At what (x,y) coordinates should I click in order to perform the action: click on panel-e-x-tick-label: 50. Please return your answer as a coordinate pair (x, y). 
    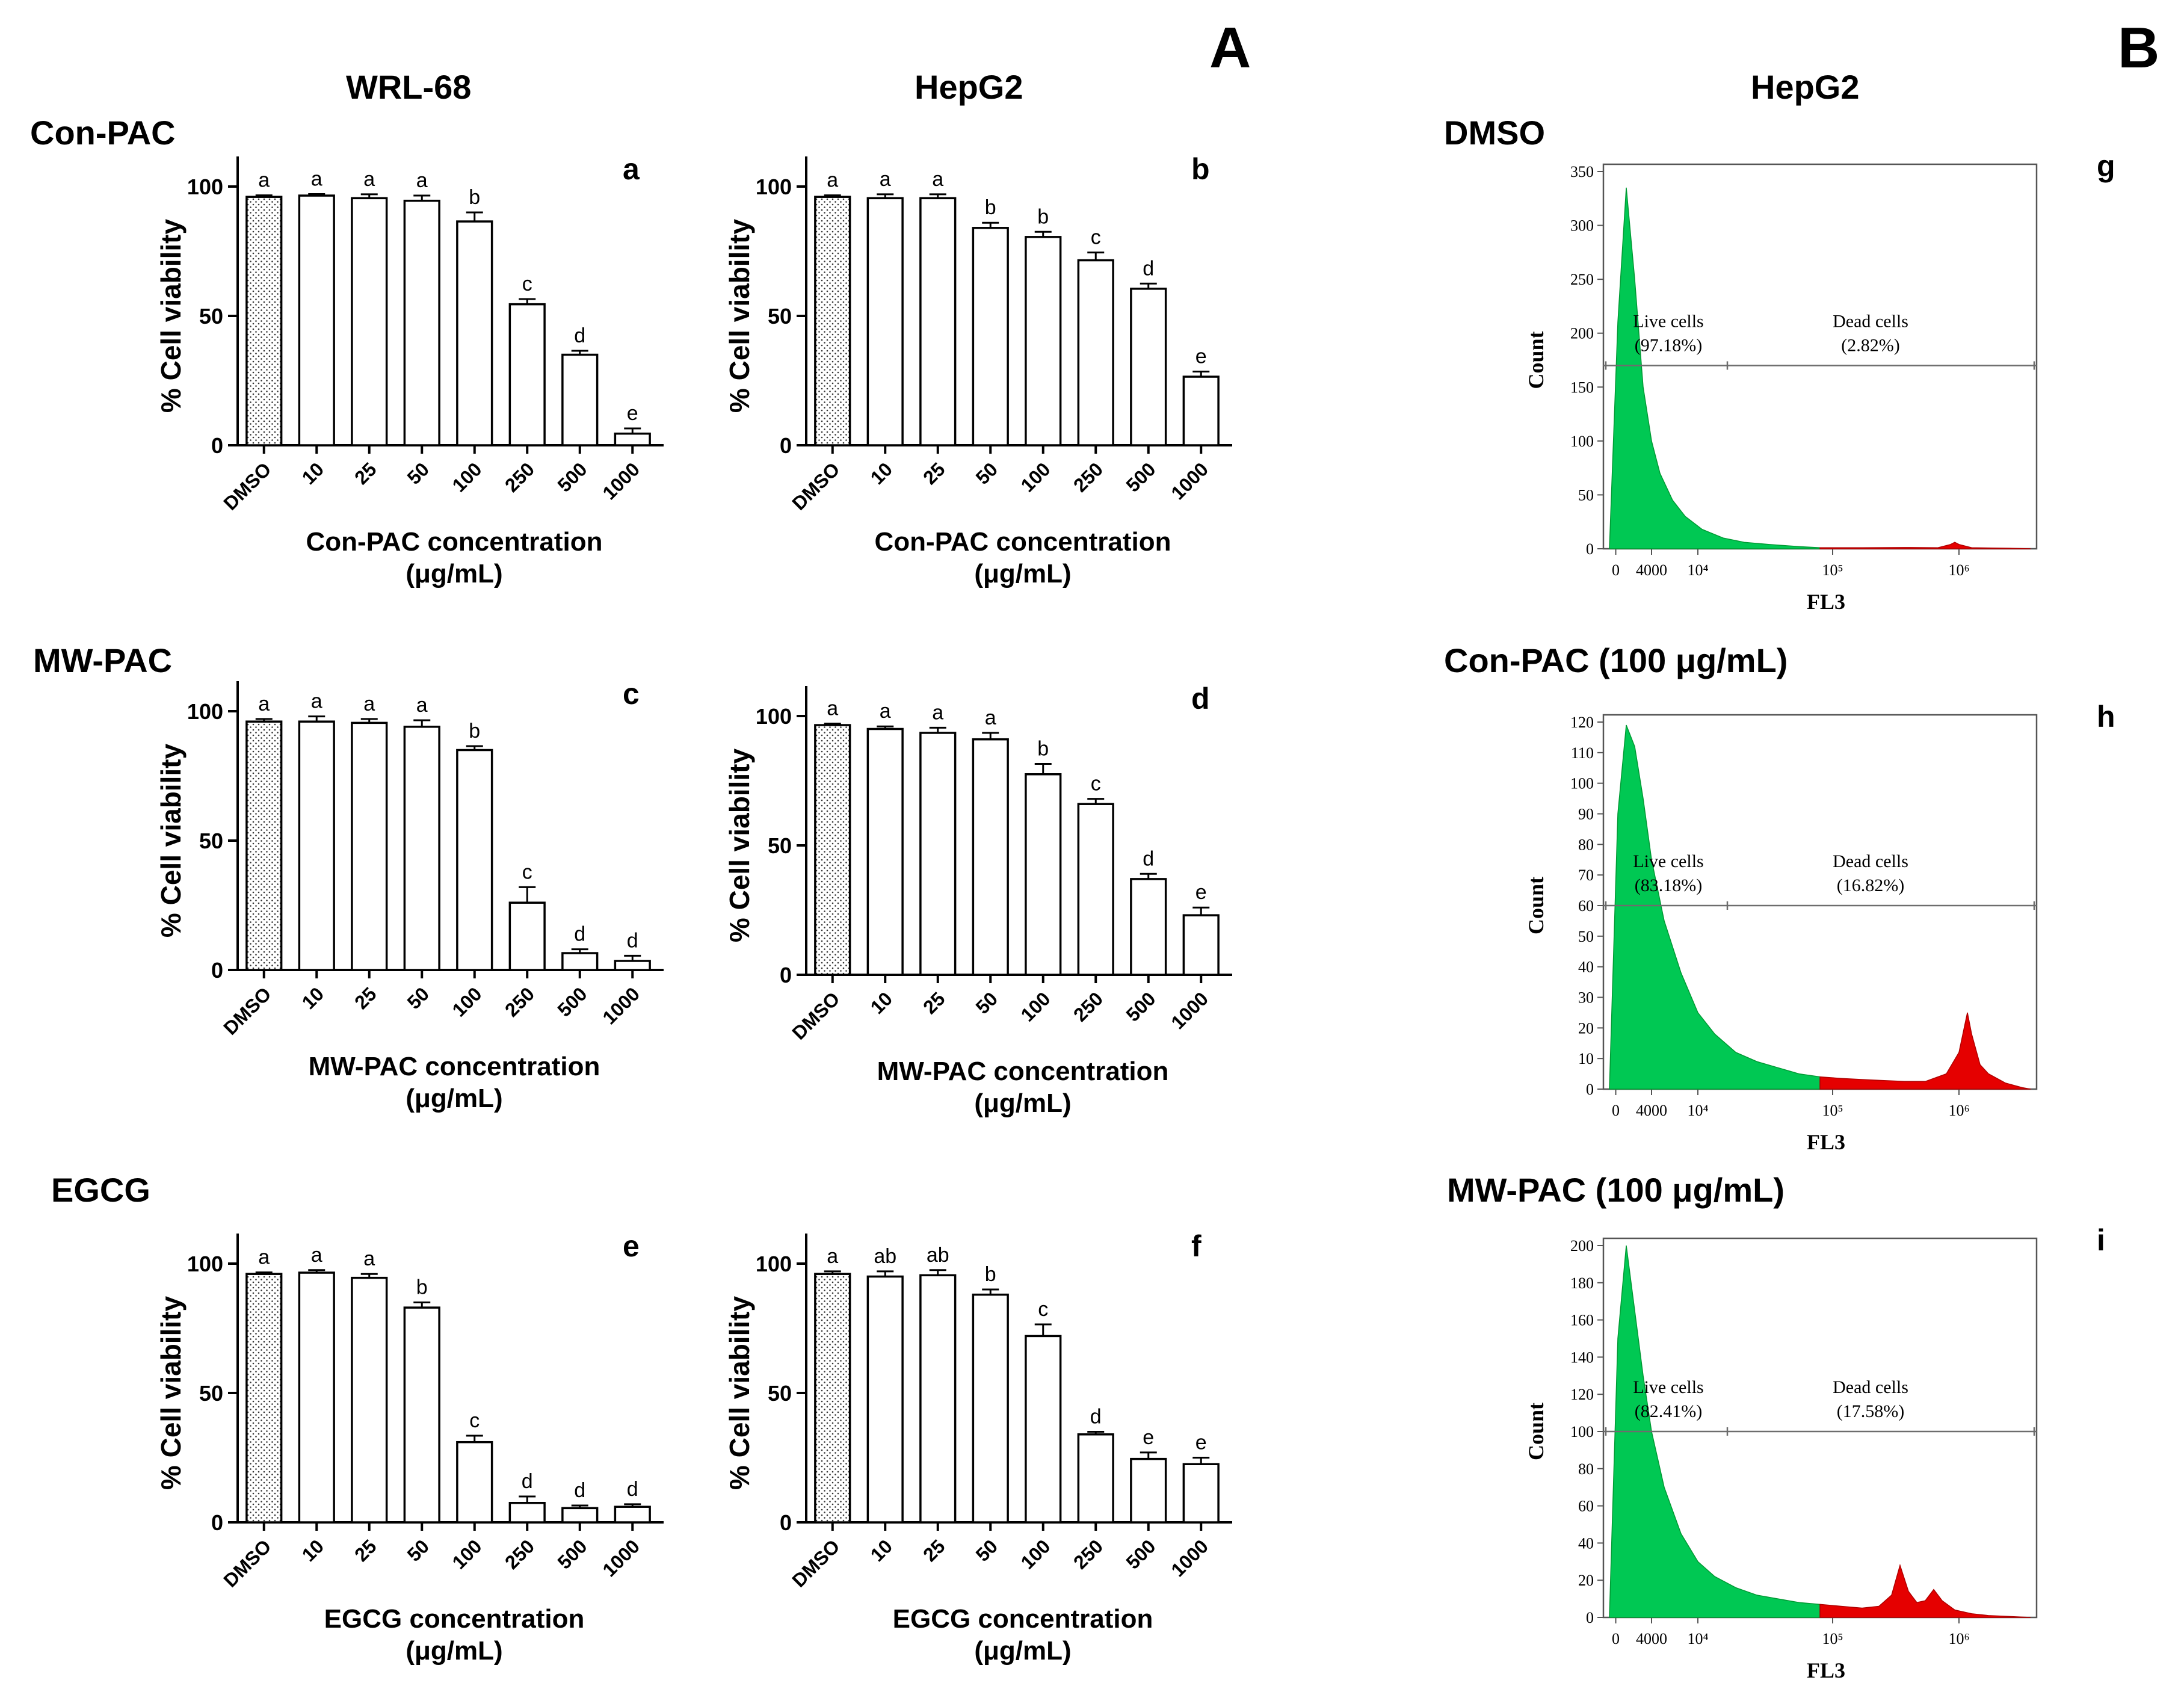
    Looking at the image, I should click on (419, 1550).